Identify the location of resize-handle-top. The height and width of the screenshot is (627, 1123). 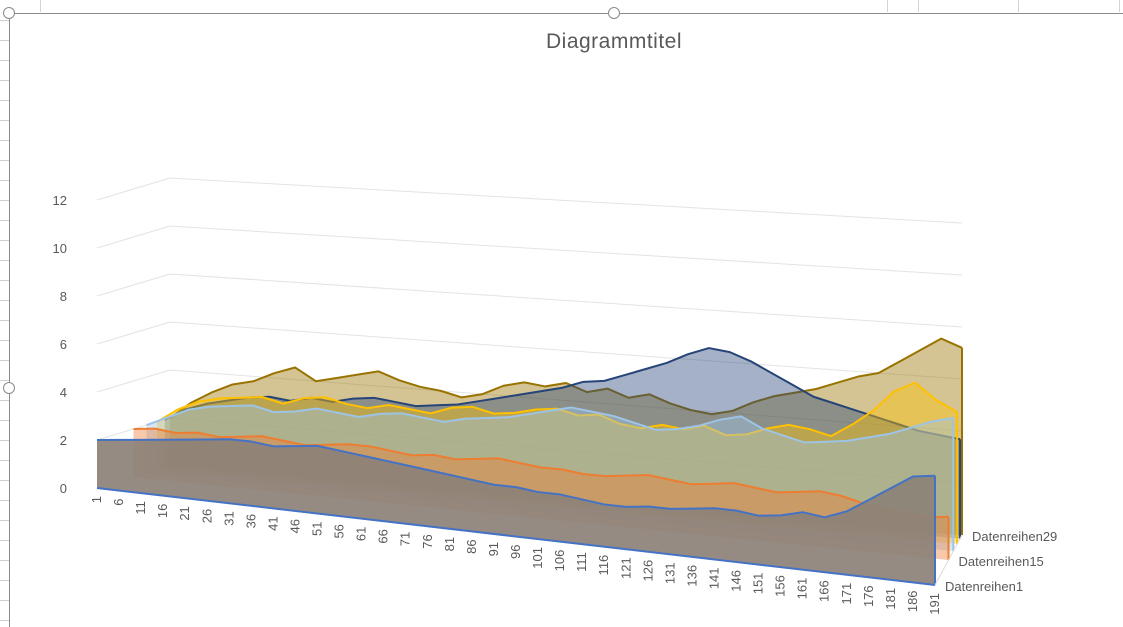
(614, 13).